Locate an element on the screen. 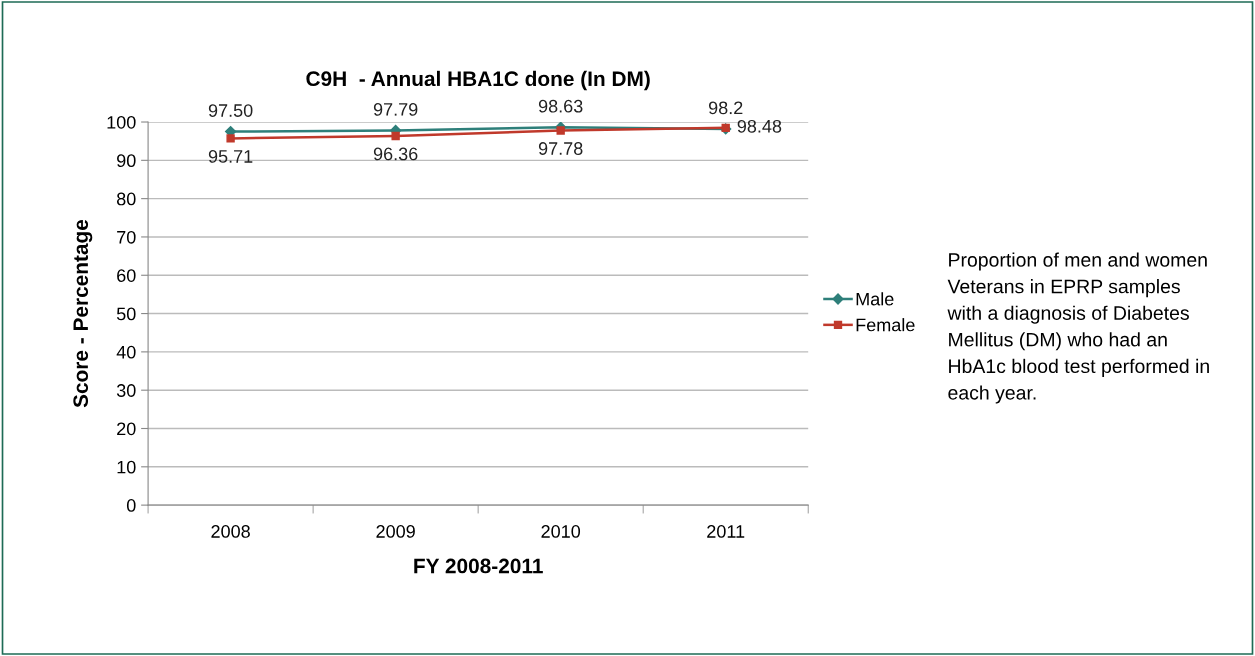 Image resolution: width=1255 pixels, height=656 pixels. text: Proportion of men and women Veterans in EPRP samples with a diagnosis of Diabetes Mellitus (DM) who had an HbA1c blood test performed in each year. is located at coordinates (1078, 328).